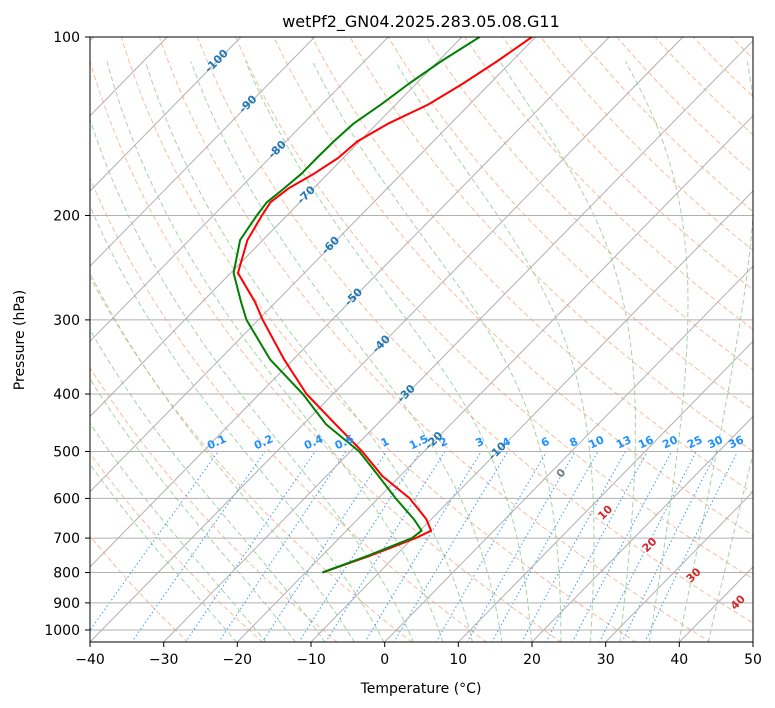 The width and height of the screenshot is (775, 708). Describe the element at coordinates (66, 453) in the screenshot. I see `y-tick-label: 500` at that location.